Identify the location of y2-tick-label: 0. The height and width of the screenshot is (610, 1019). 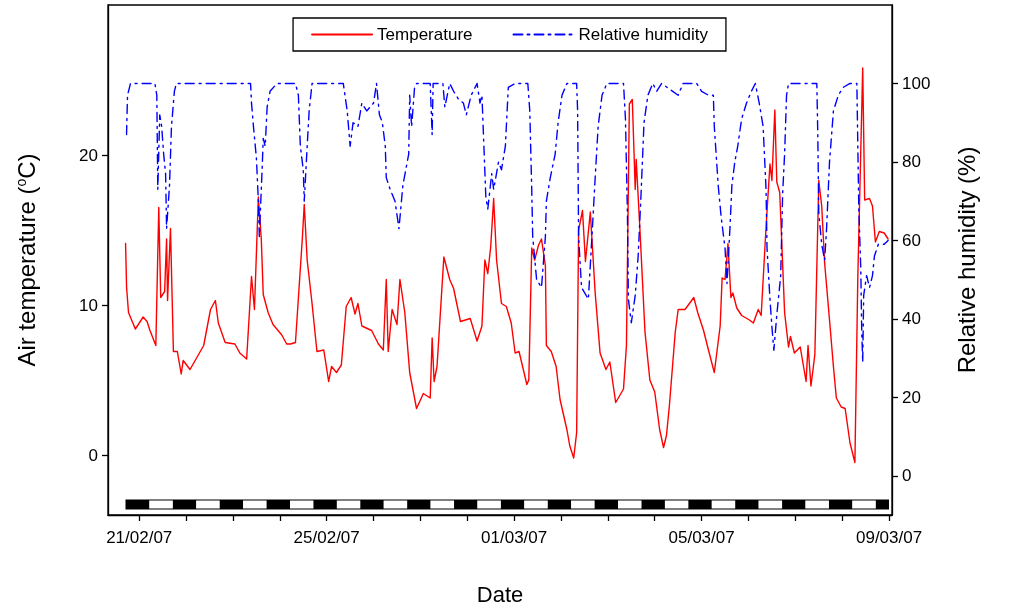
(907, 476).